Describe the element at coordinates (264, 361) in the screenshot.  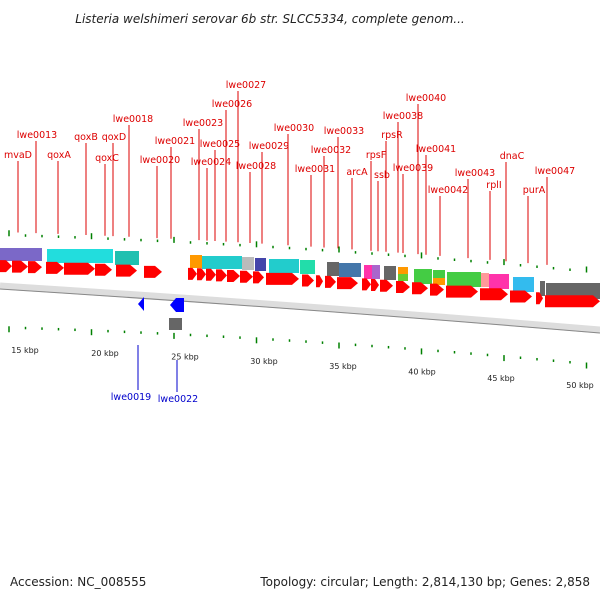
I see `kbp-label: 30 kbp` at that location.